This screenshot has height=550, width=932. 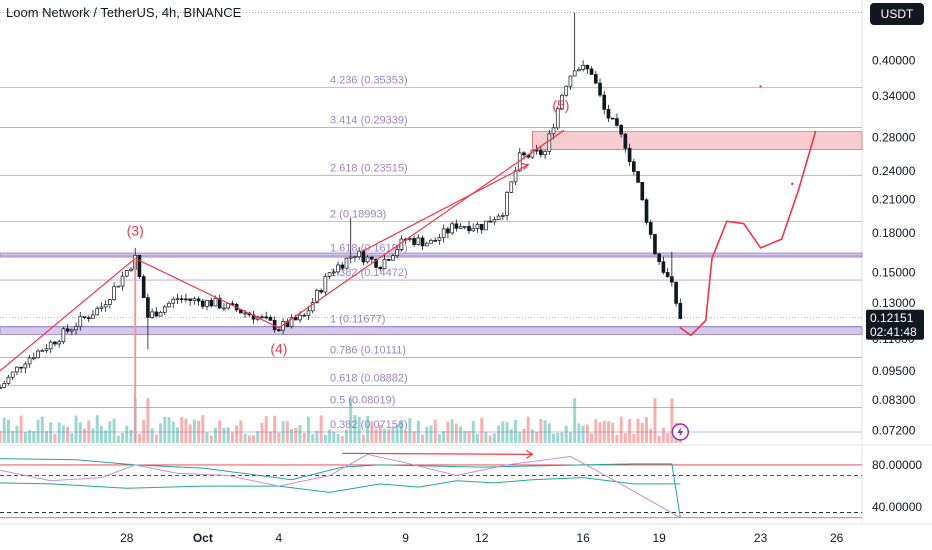 I want to click on wave-label-2: (4), so click(x=278, y=348).